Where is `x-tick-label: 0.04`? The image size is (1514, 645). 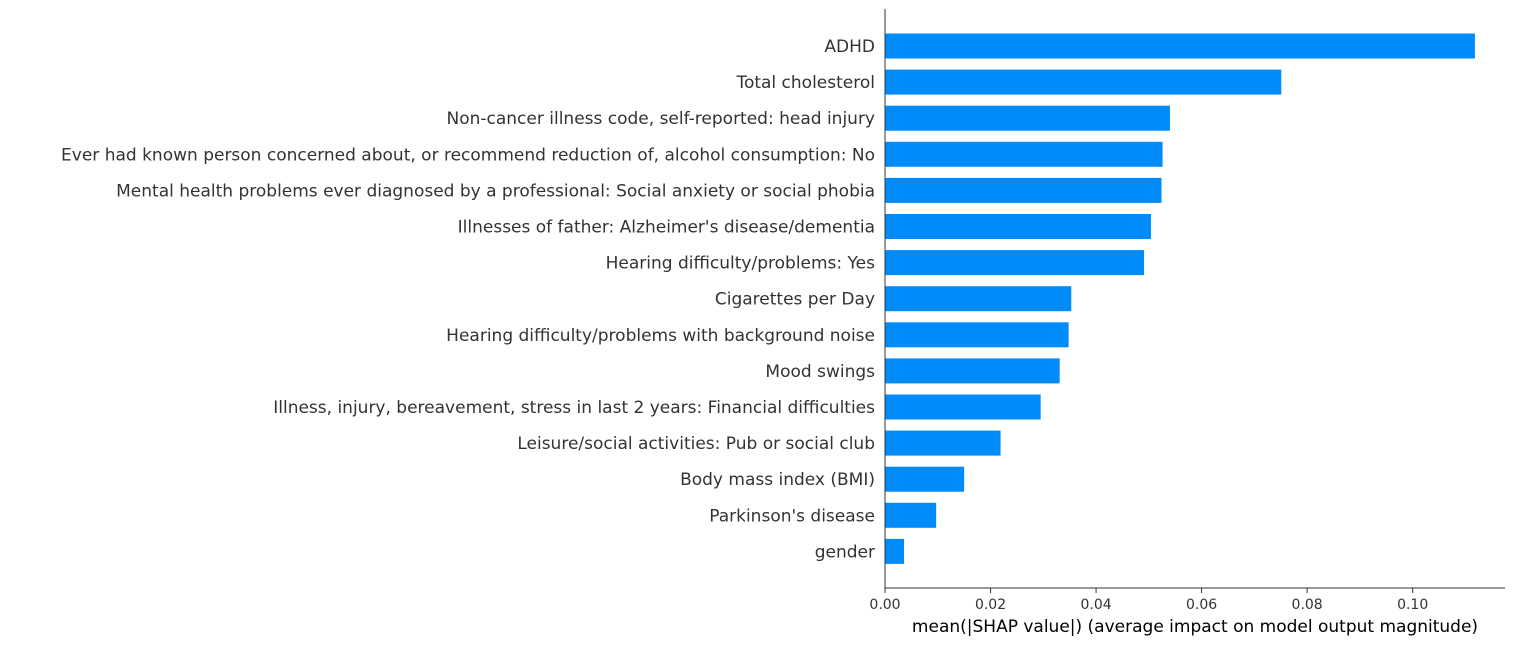
x-tick-label: 0.04 is located at coordinates (1095, 605).